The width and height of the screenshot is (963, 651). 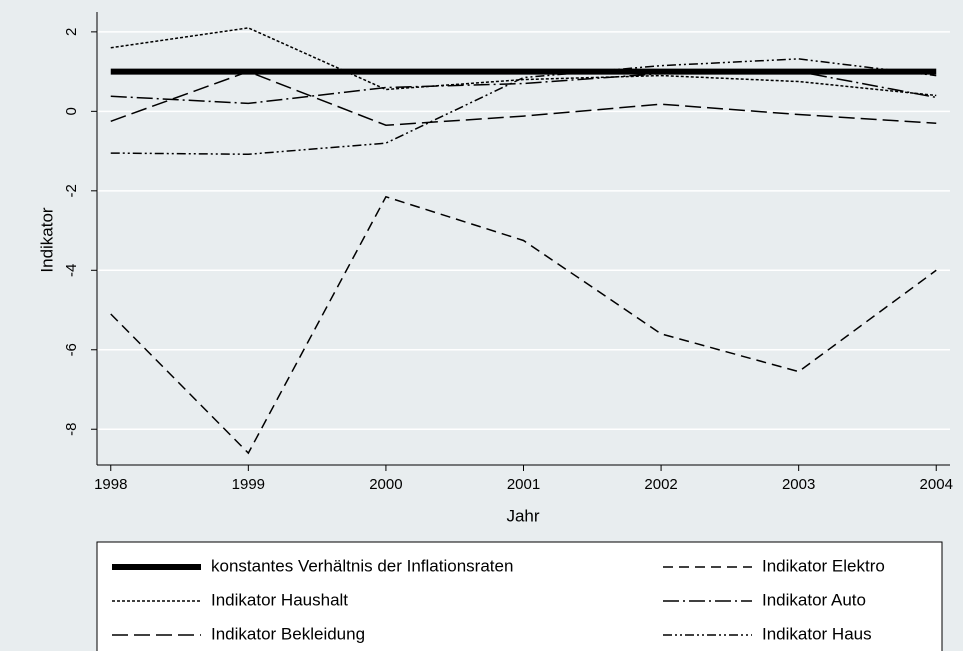 I want to click on legend-label: Indikator Bekleidung, so click(x=288, y=633).